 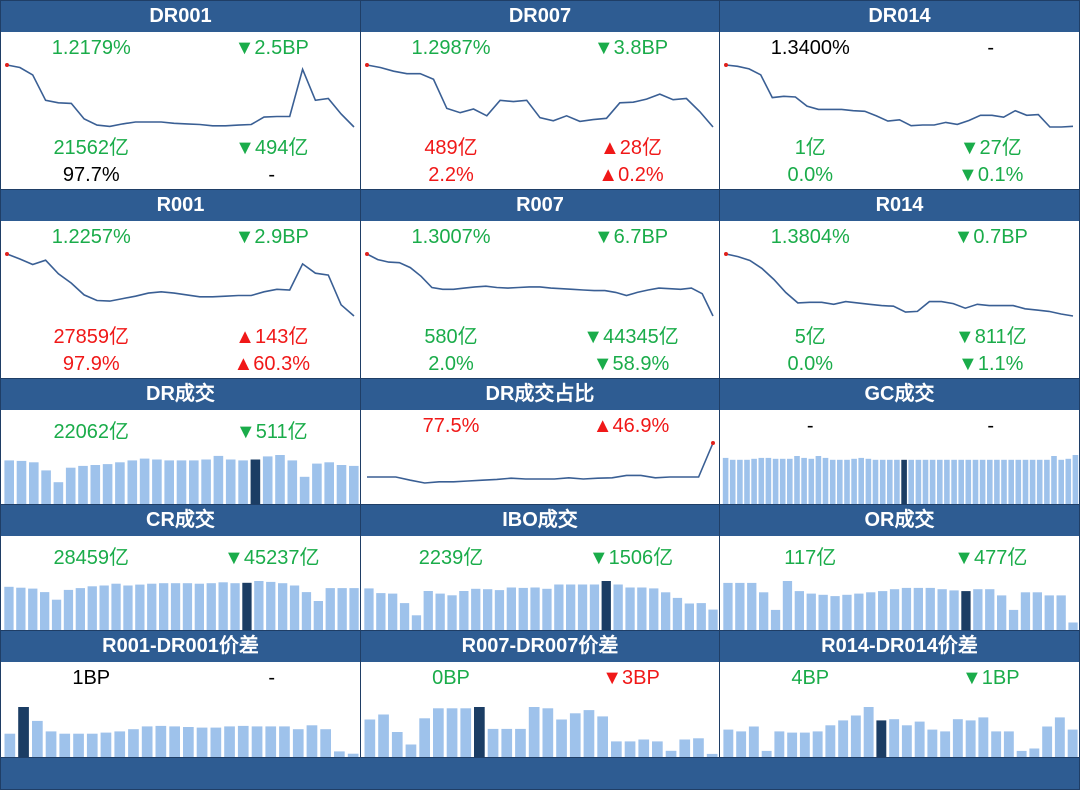 What do you see at coordinates (180, 520) in the screenshot?
I see `panel-title: CR成交` at bounding box center [180, 520].